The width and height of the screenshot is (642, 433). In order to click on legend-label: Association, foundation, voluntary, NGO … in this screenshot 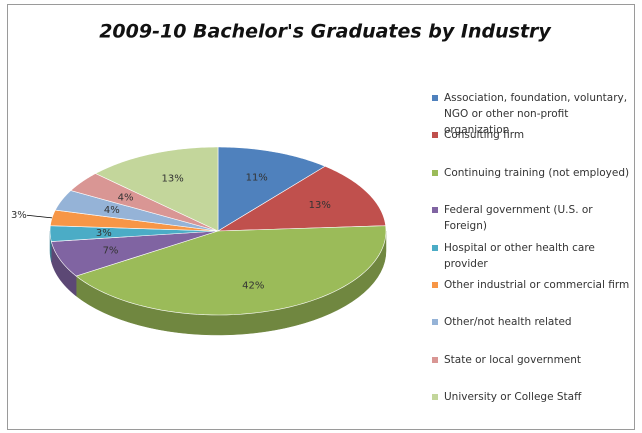, I will do `click(536, 114)`.